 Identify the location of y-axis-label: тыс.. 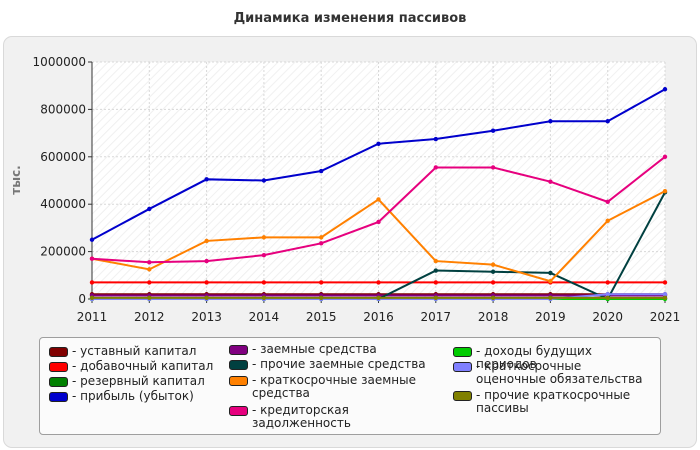
(16, 179).